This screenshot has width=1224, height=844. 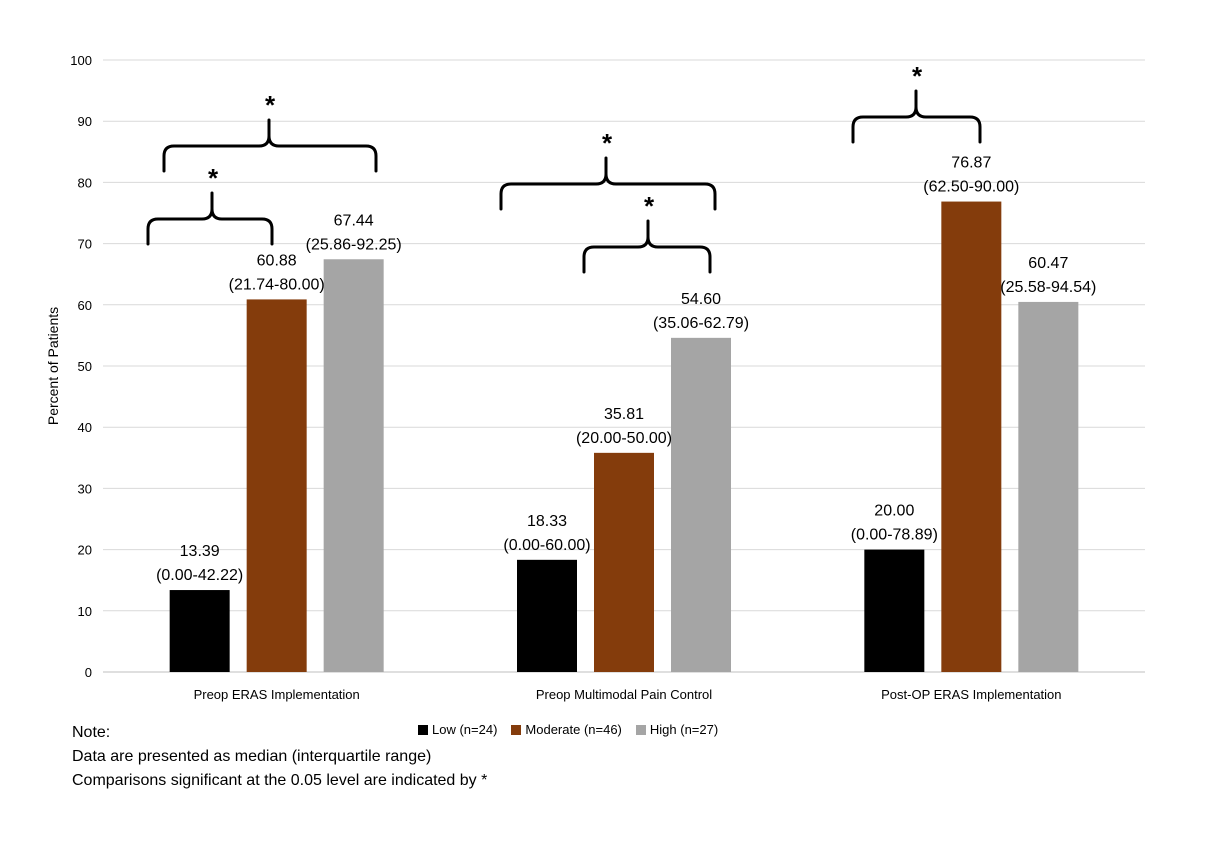 I want to click on legend-label-high: High (n=27), so click(x=684, y=729).